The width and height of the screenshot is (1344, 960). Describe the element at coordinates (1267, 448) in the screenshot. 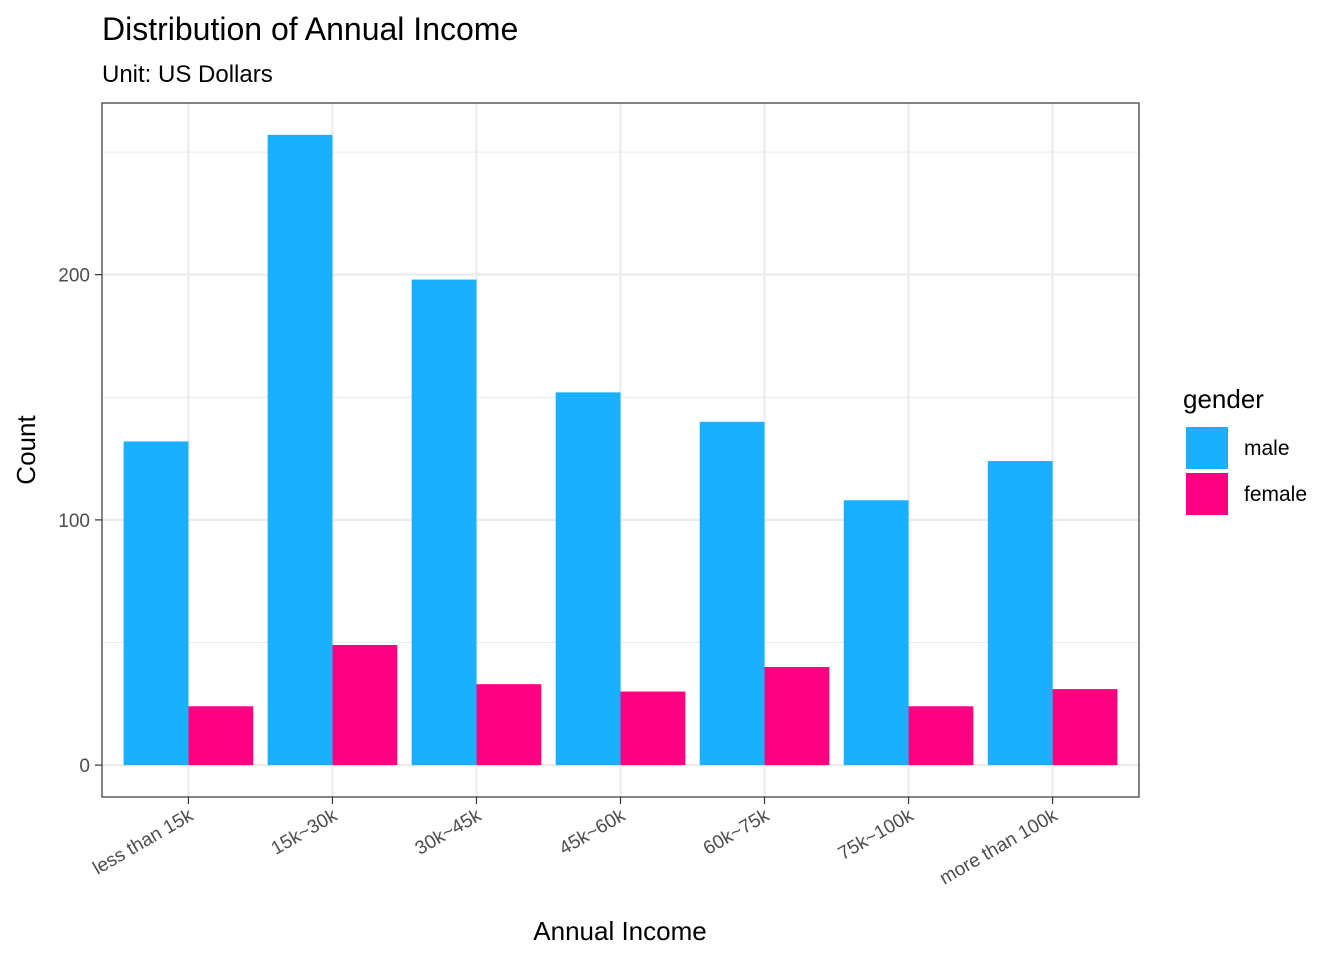

I see `legend-label-male: male` at that location.